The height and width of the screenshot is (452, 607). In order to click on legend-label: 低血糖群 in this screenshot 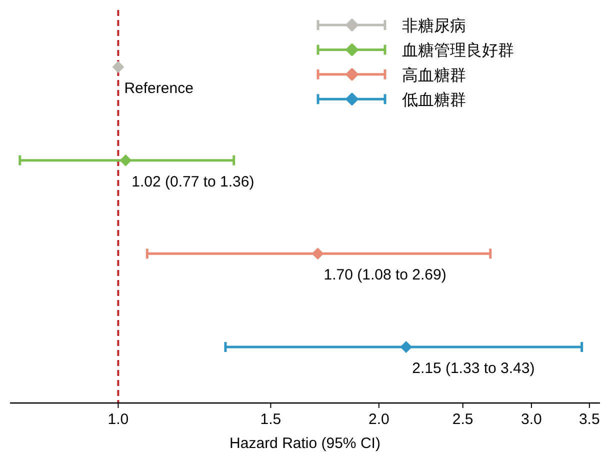, I will do `click(434, 100)`.